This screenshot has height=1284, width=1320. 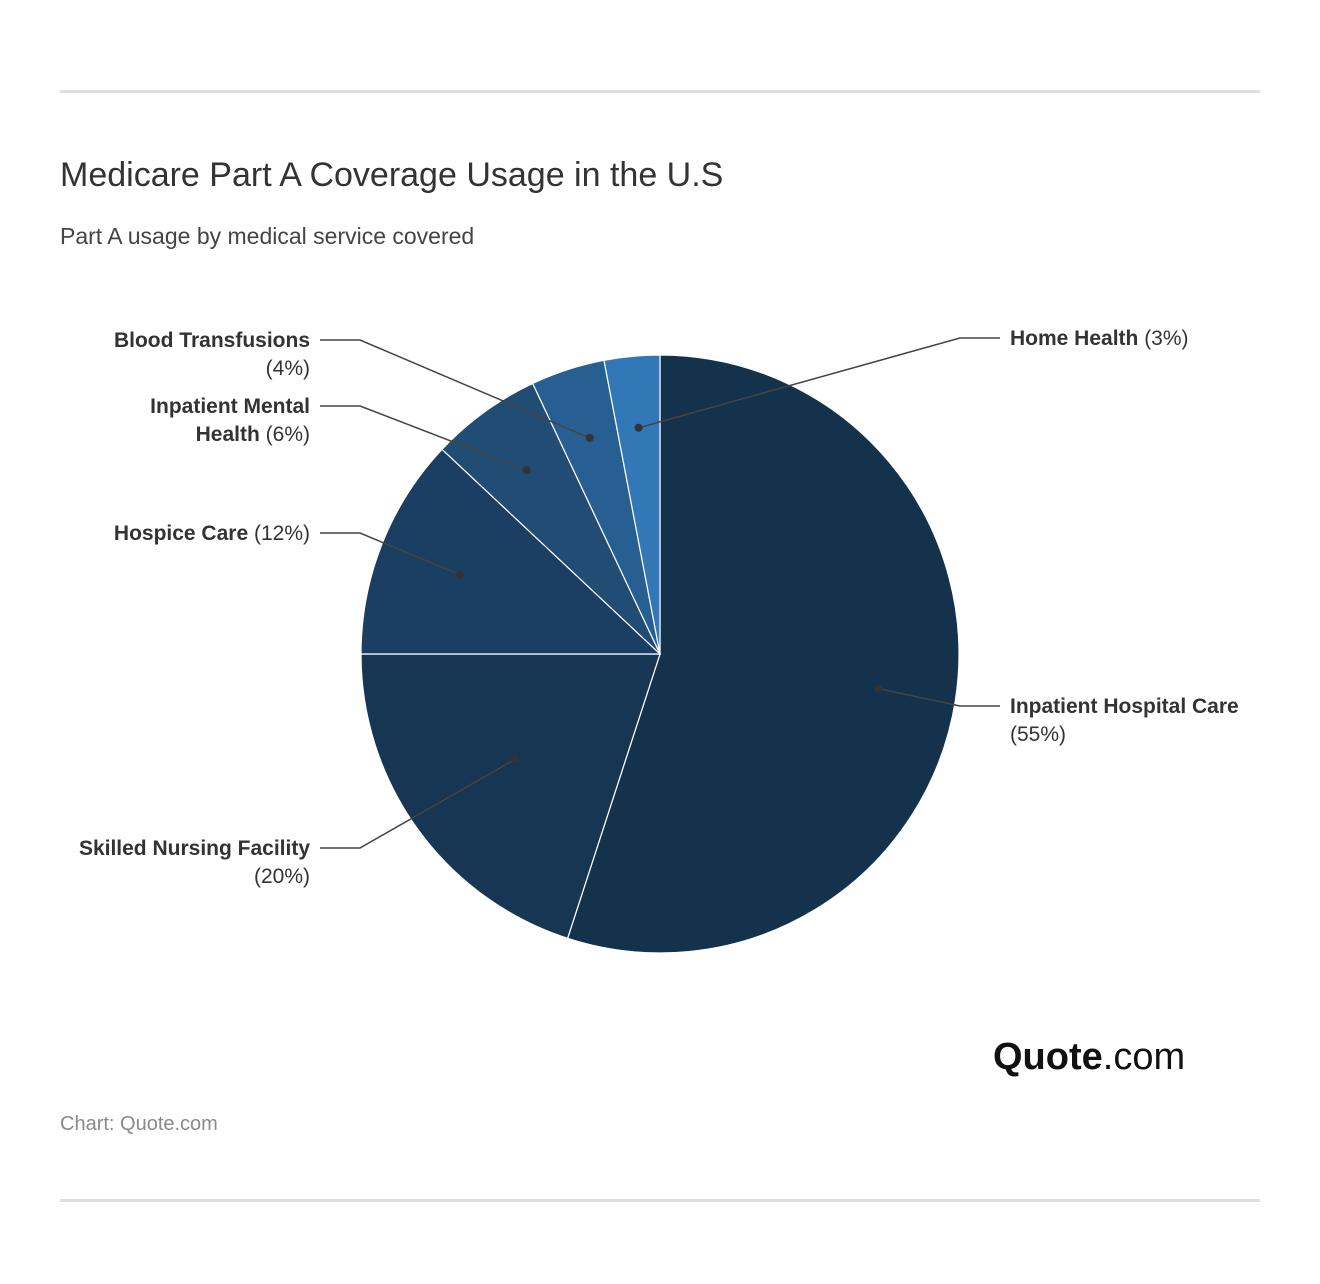 What do you see at coordinates (511, 551) in the screenshot?
I see `pie-slice-hospice-care` at bounding box center [511, 551].